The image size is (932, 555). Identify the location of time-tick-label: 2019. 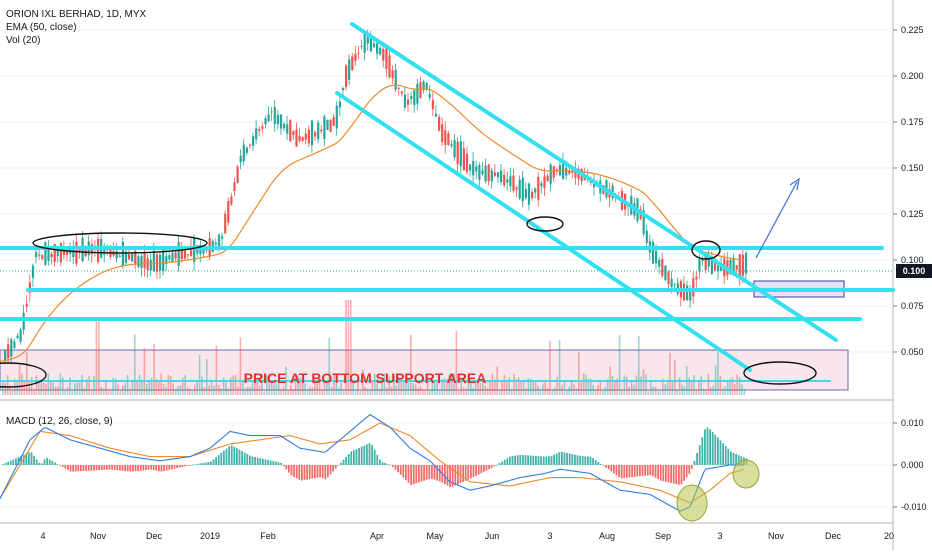
(210, 536).